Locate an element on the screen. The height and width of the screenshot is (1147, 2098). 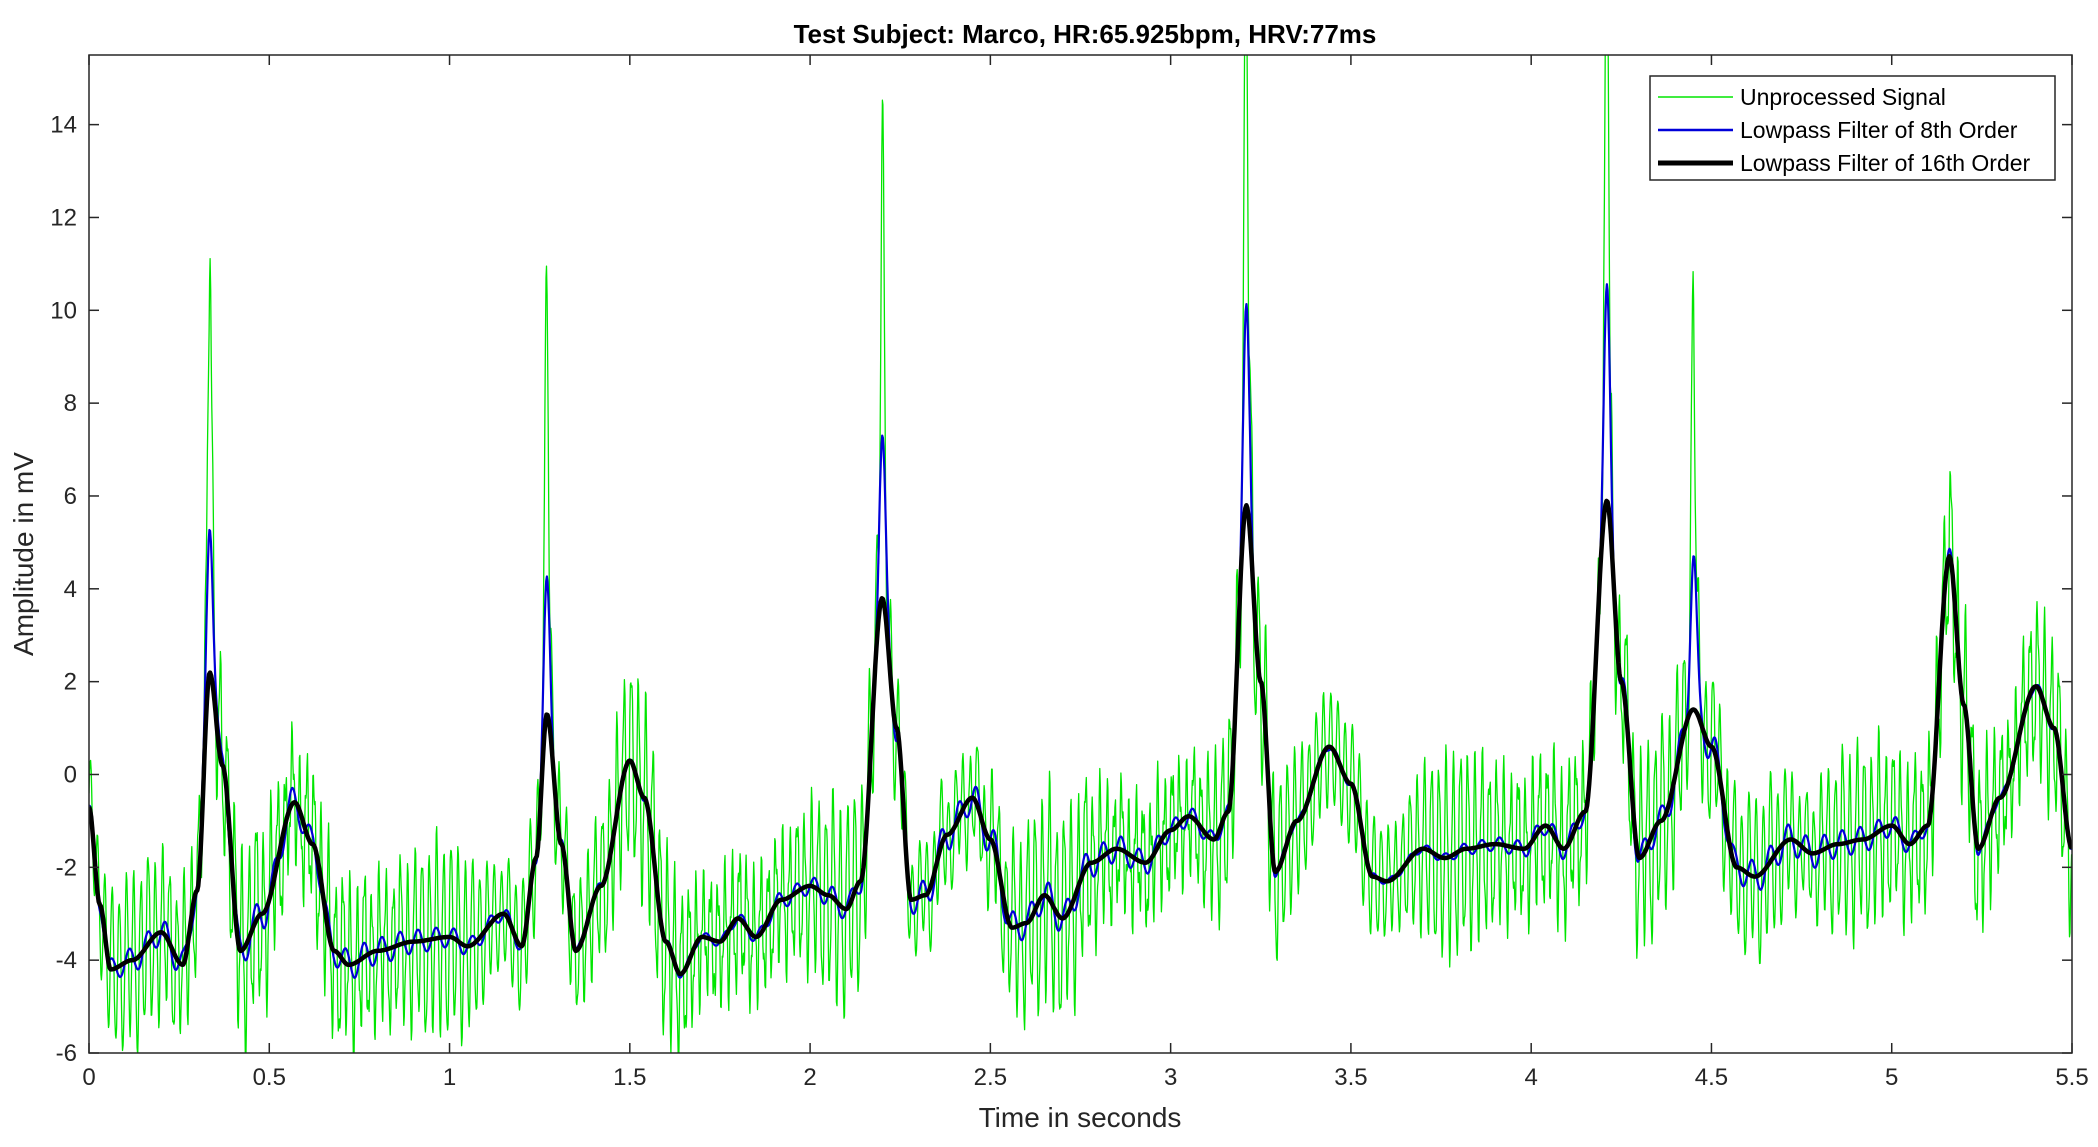
x-tick-label: 1.5 is located at coordinates (629, 1077).